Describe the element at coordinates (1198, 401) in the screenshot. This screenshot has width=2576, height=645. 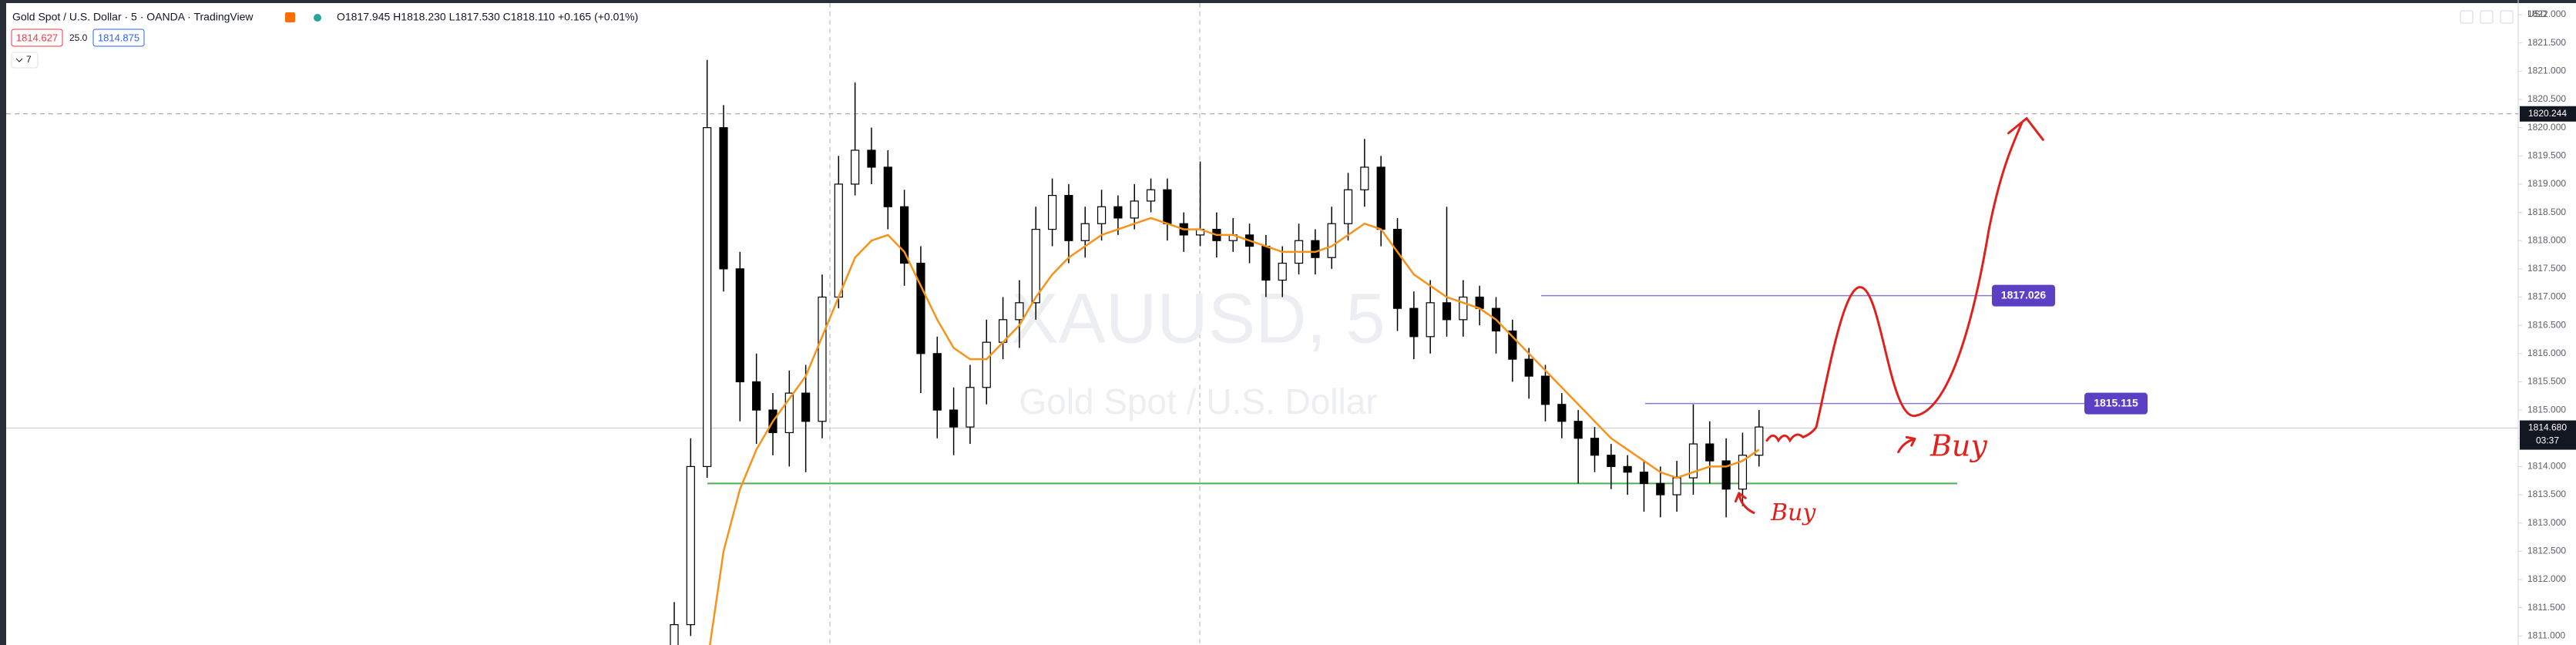
I see `watermark-description: Gold Spot / U.S. Dollar` at that location.